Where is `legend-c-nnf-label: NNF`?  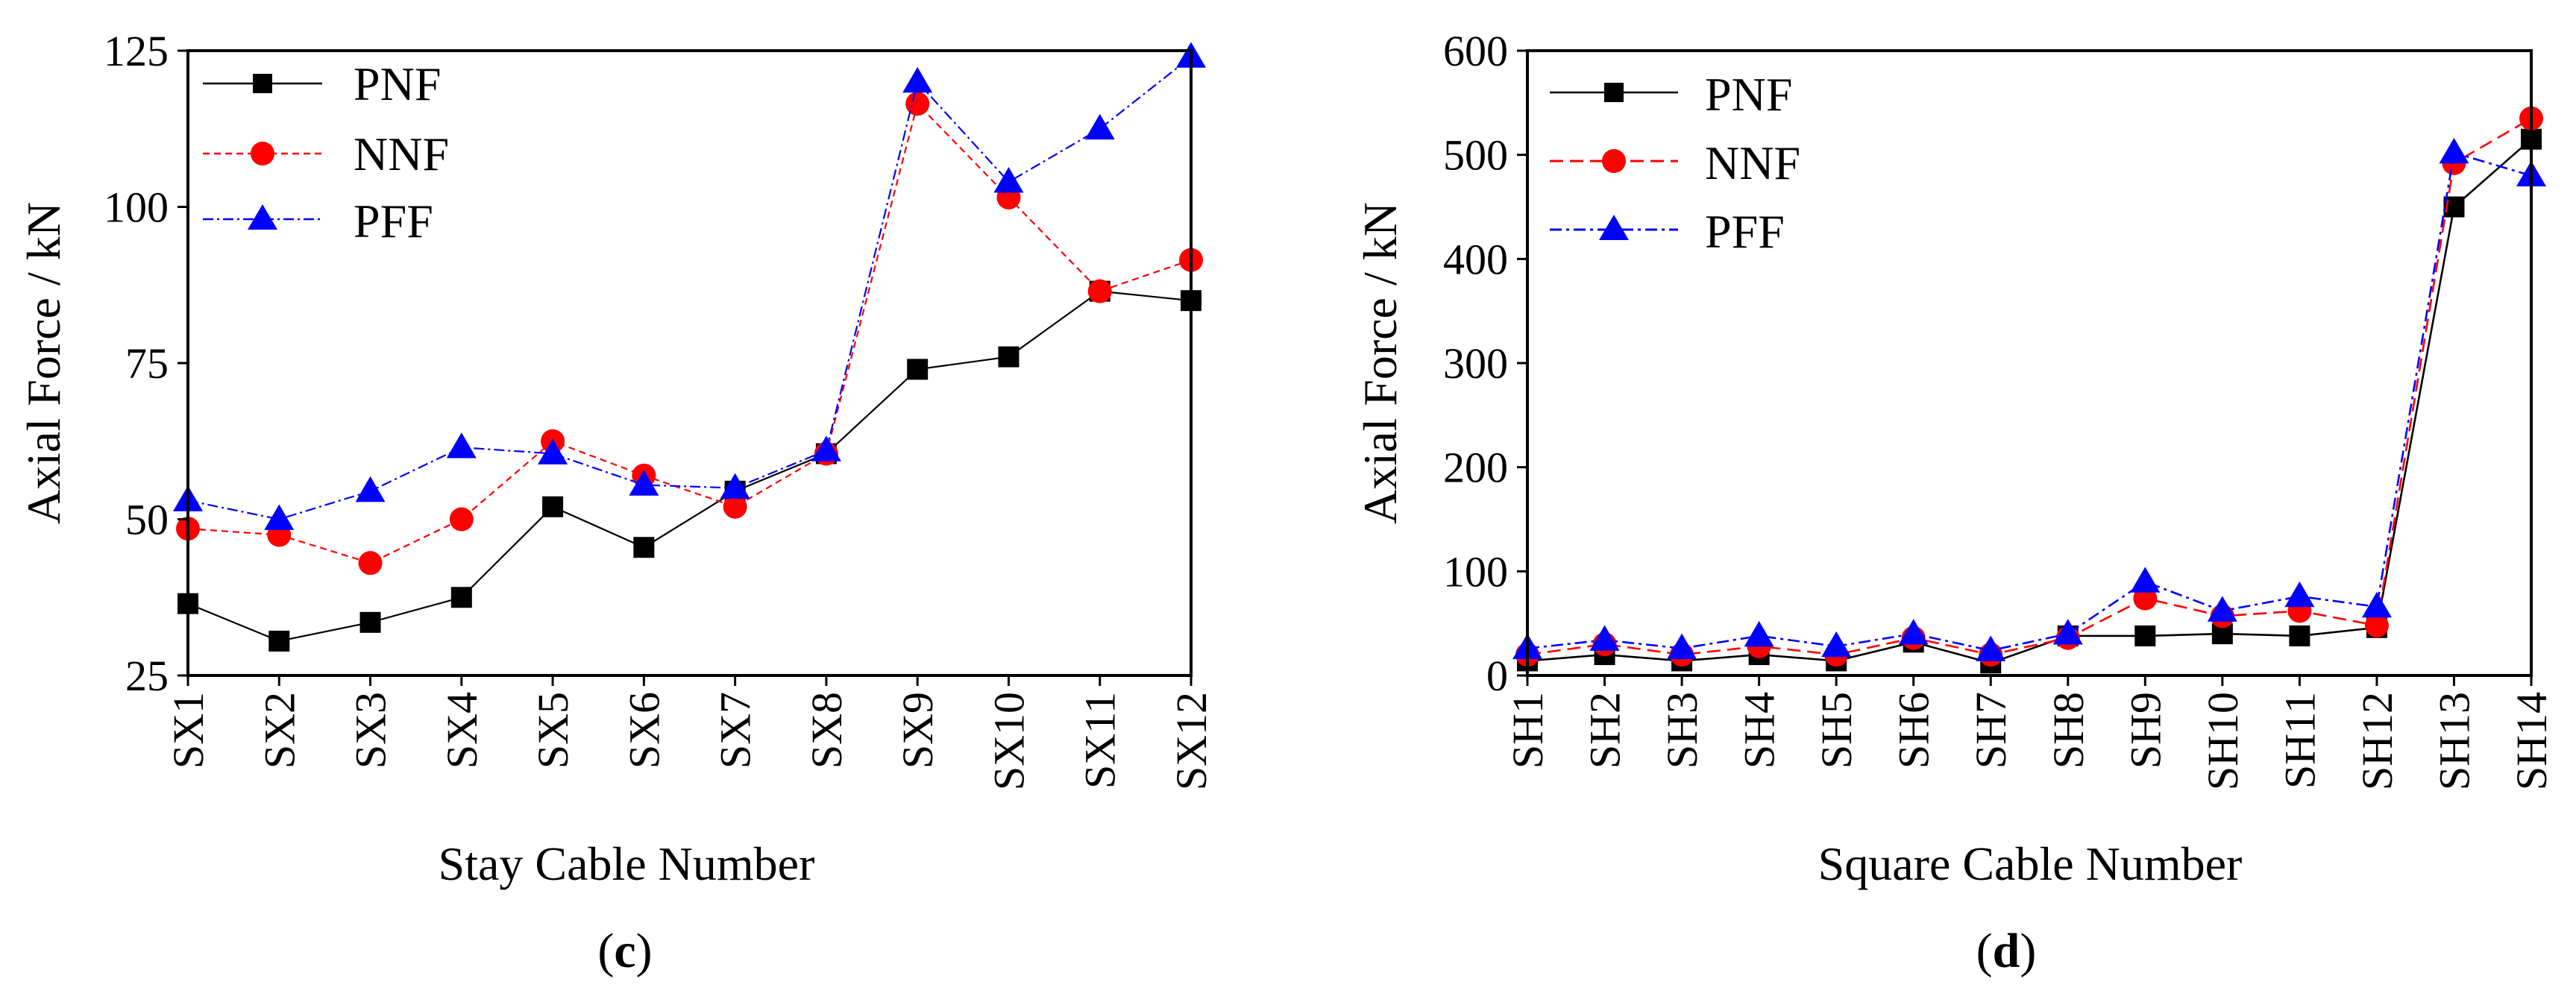 legend-c-nnf-label: NNF is located at coordinates (401, 153).